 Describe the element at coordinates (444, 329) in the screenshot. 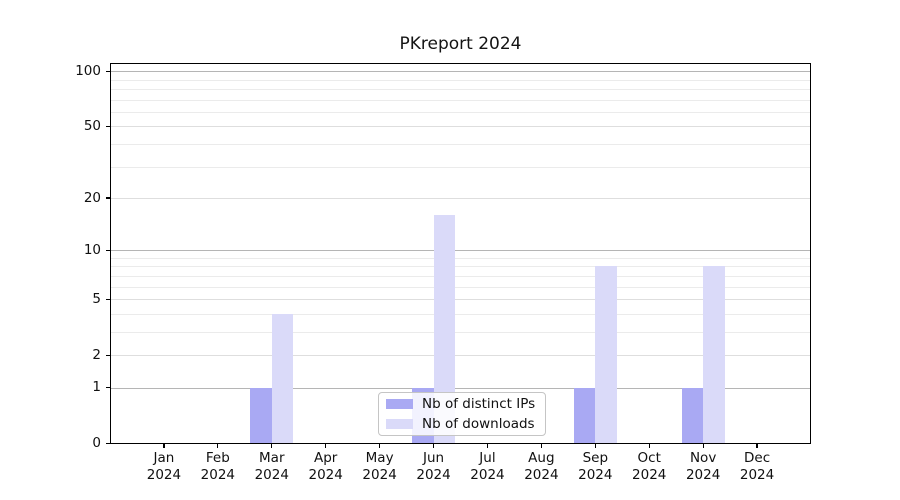

I see `bar-downloads-jun` at that location.